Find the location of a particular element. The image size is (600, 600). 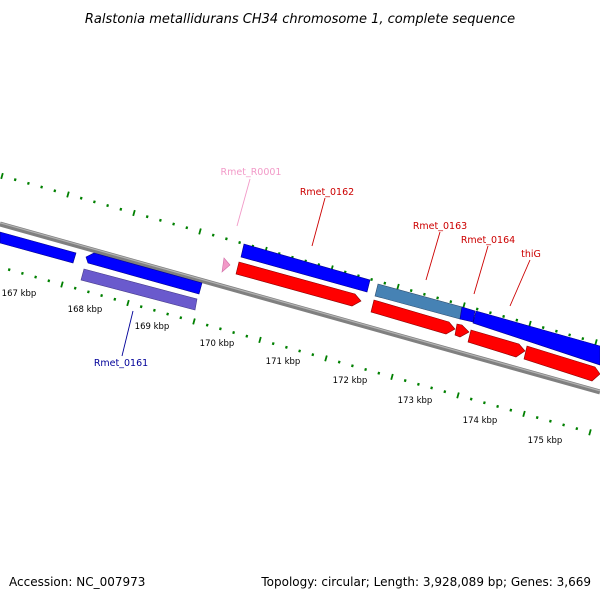

reverse-genes is located at coordinates (417, 321).